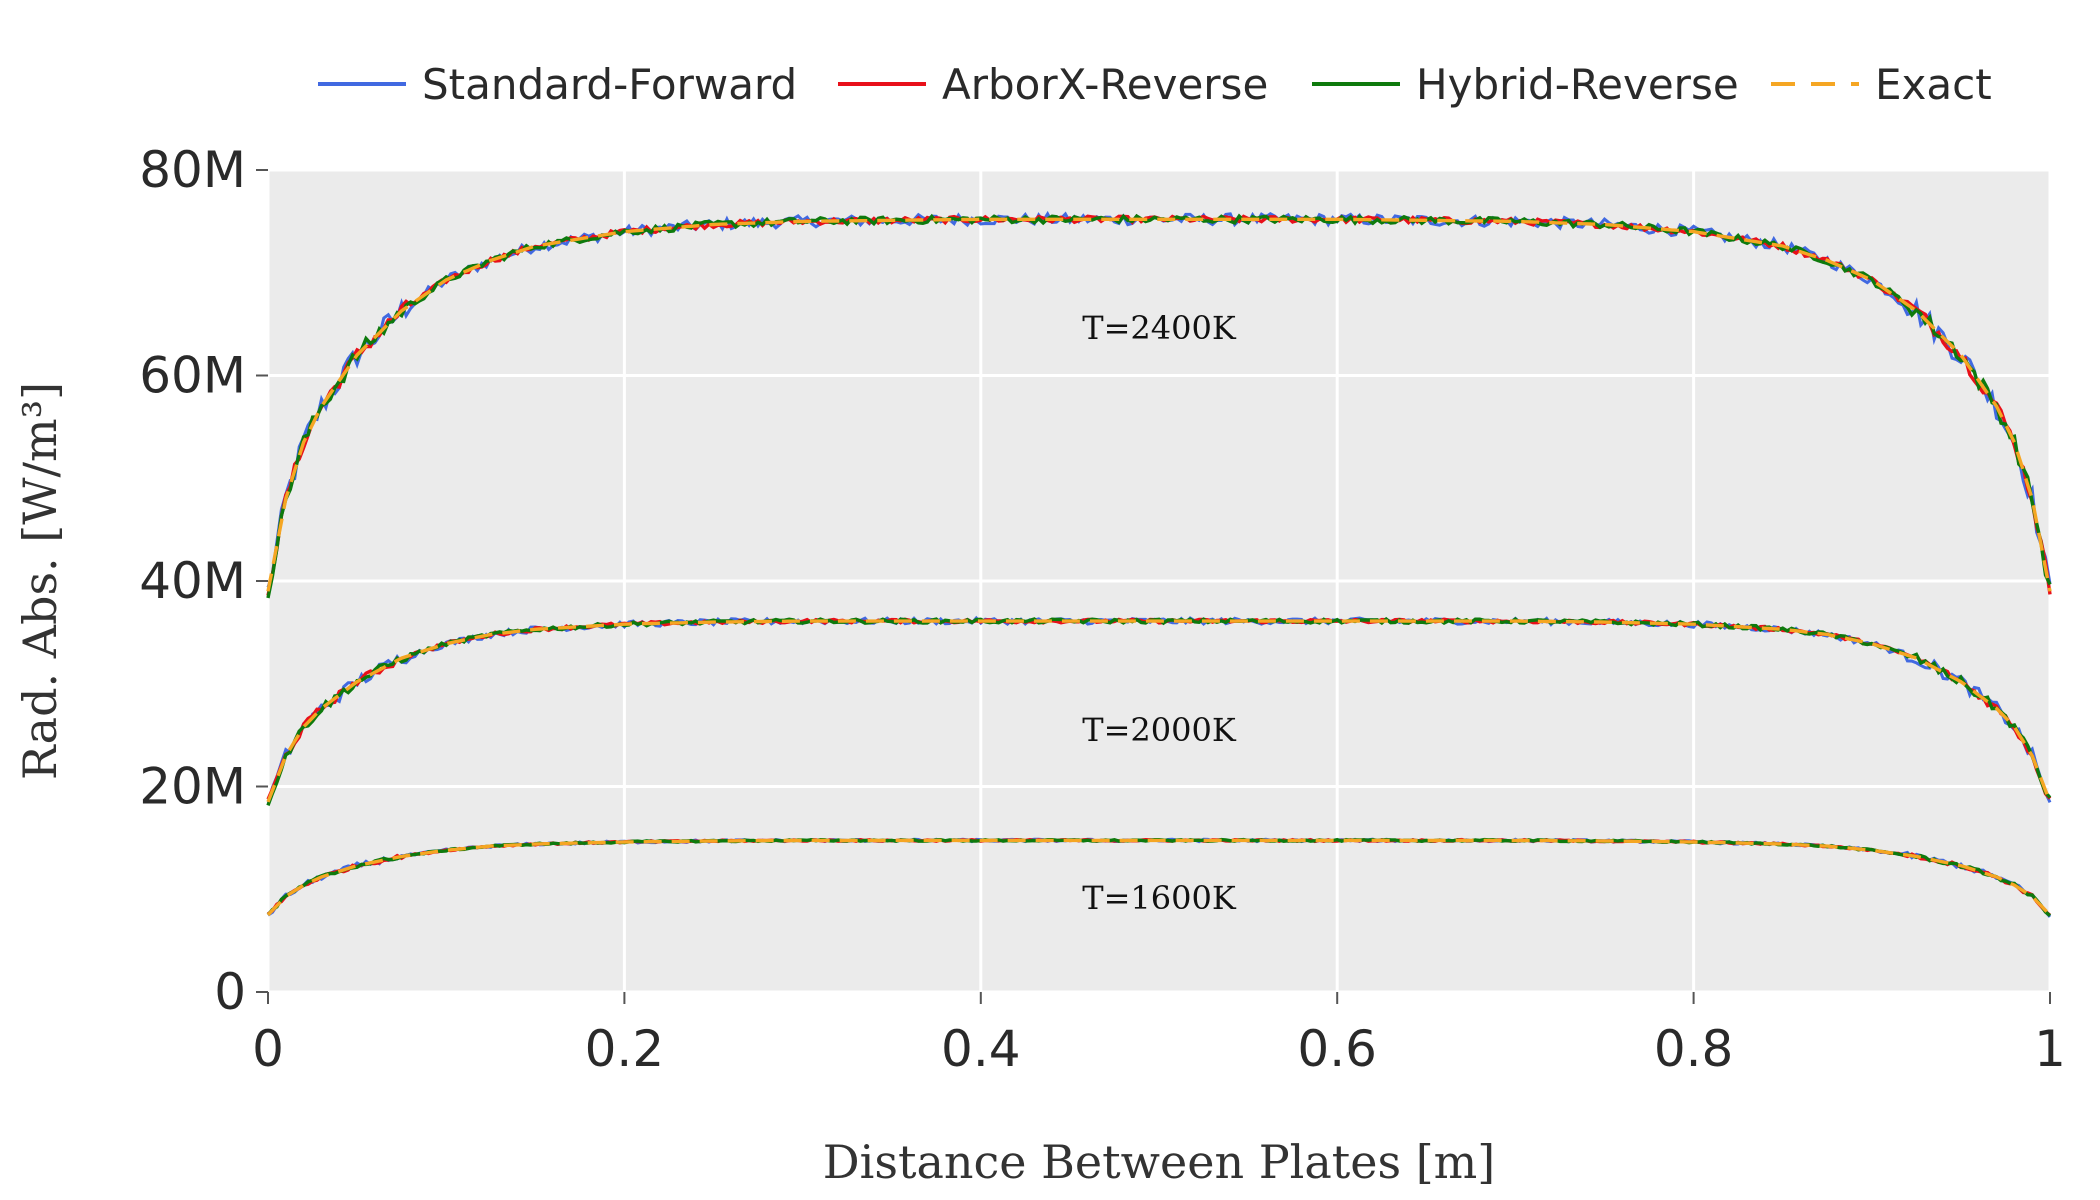 Image resolution: width=2100 pixels, height=1200 pixels. Describe the element at coordinates (1159, 1162) in the screenshot. I see `x-axis-title: Distance Between Plates [m]` at that location.